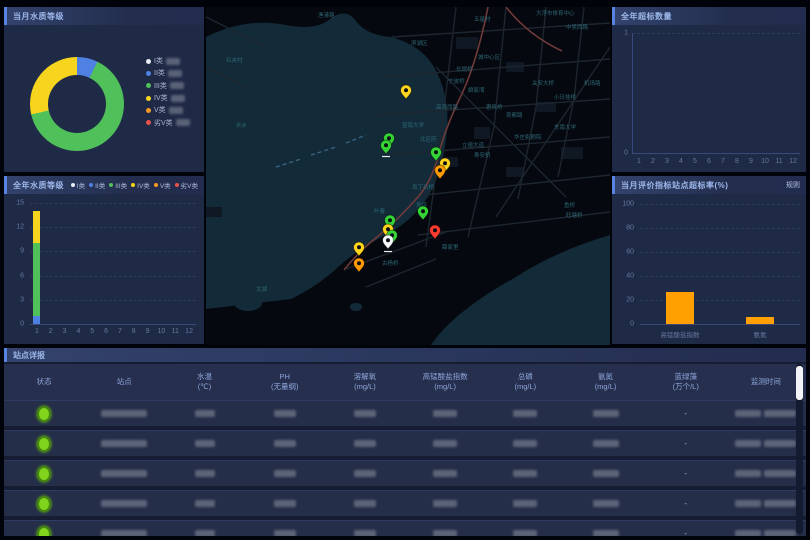 Image resolution: width=810 pixels, height=540 pixels. I want to click on column-header: 高锰酸盐指数 (mg/L), so click(445, 381).